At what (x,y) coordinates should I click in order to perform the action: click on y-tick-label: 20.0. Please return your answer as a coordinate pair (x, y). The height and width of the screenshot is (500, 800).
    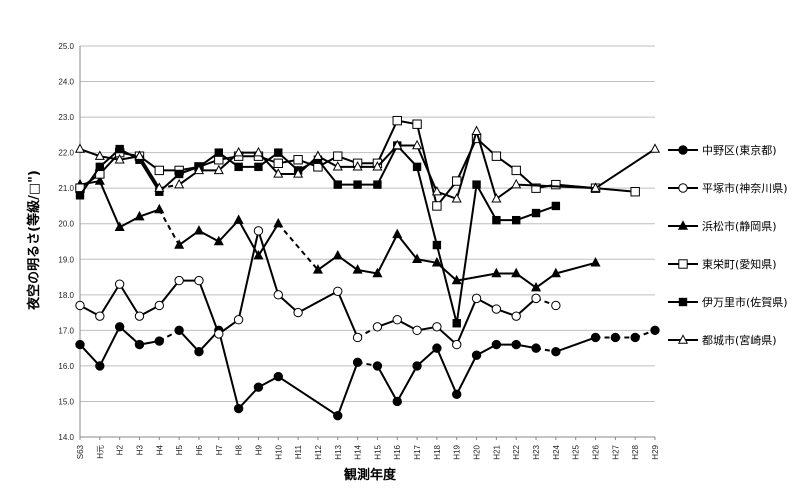
    Looking at the image, I should click on (66, 224).